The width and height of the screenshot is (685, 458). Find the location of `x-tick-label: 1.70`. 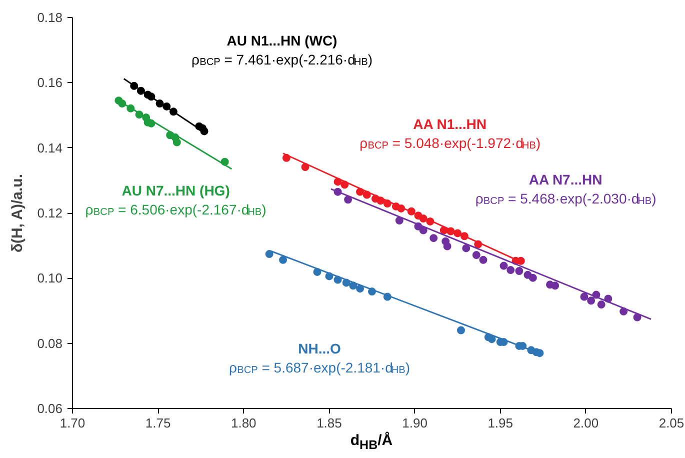

x-tick-label: 1.70 is located at coordinates (73, 423).